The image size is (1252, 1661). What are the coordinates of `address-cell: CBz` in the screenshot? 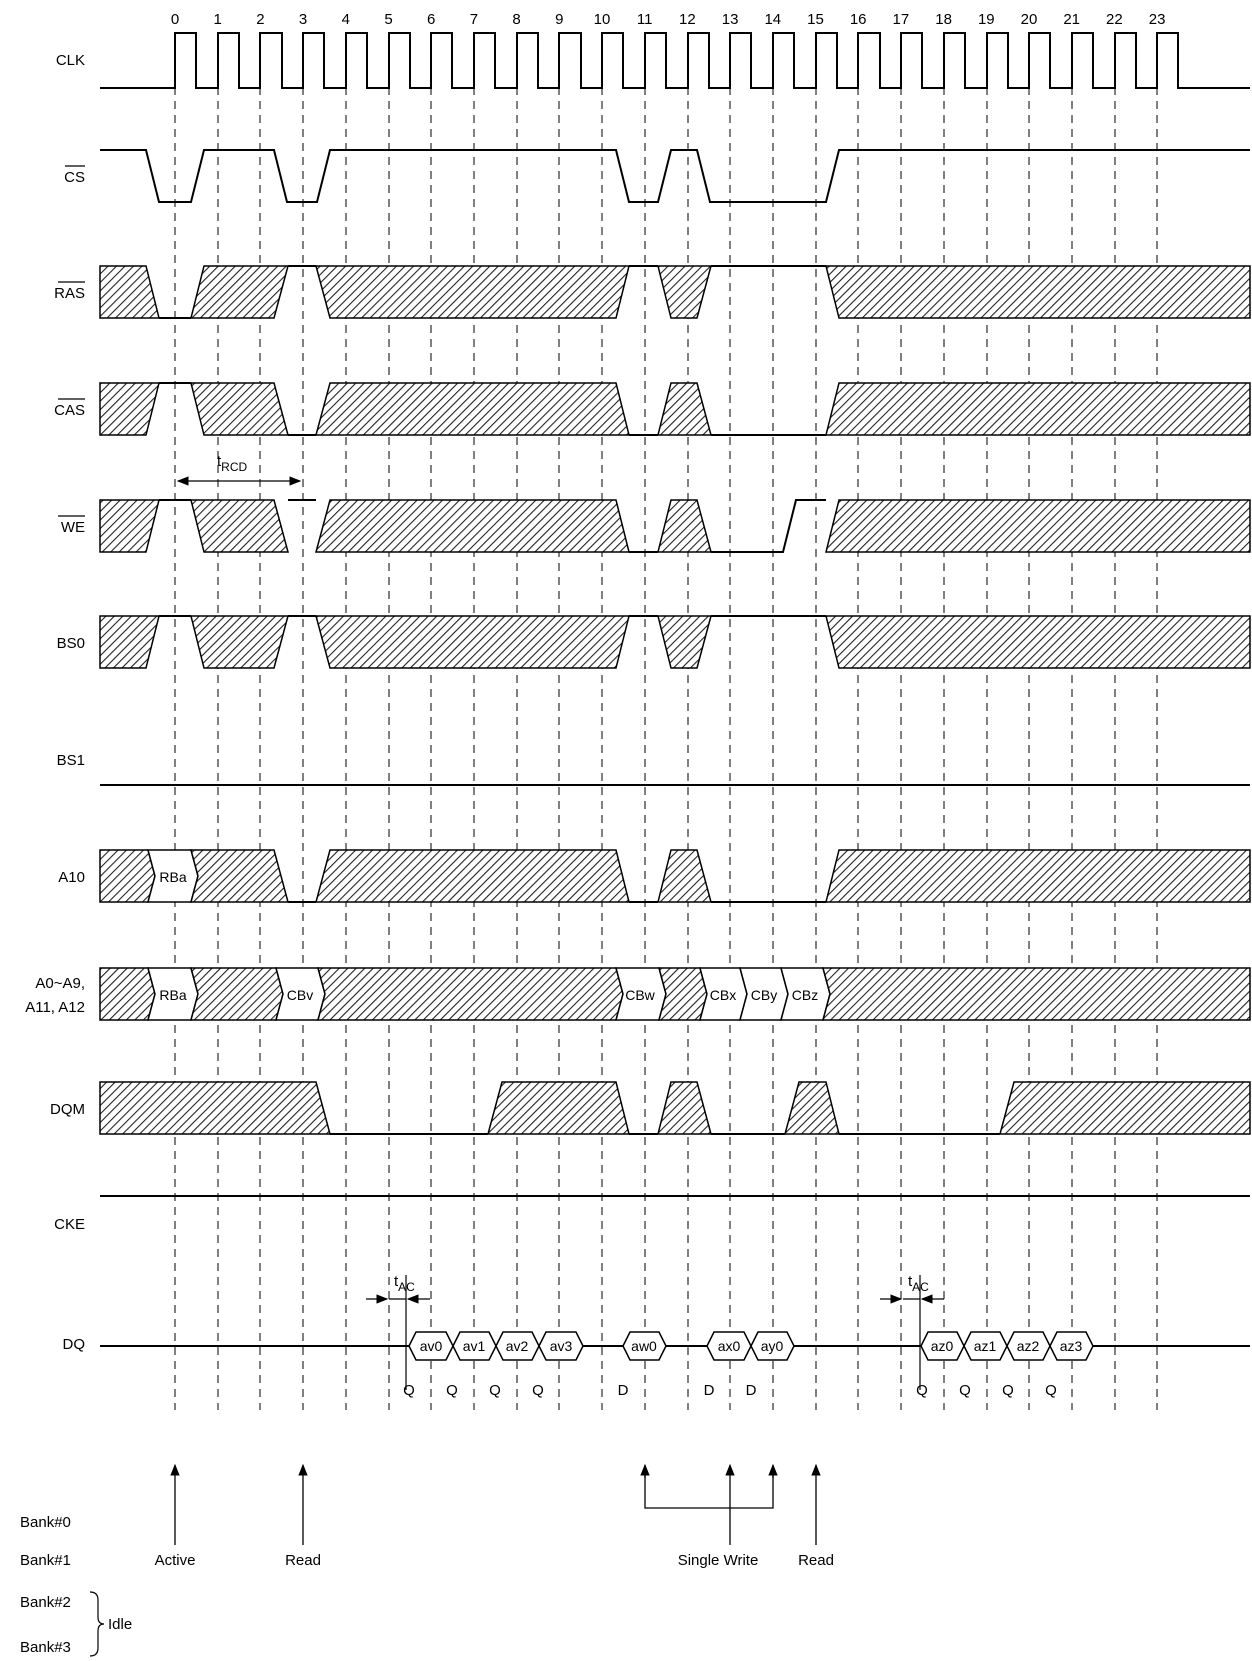 It's located at (805, 995).